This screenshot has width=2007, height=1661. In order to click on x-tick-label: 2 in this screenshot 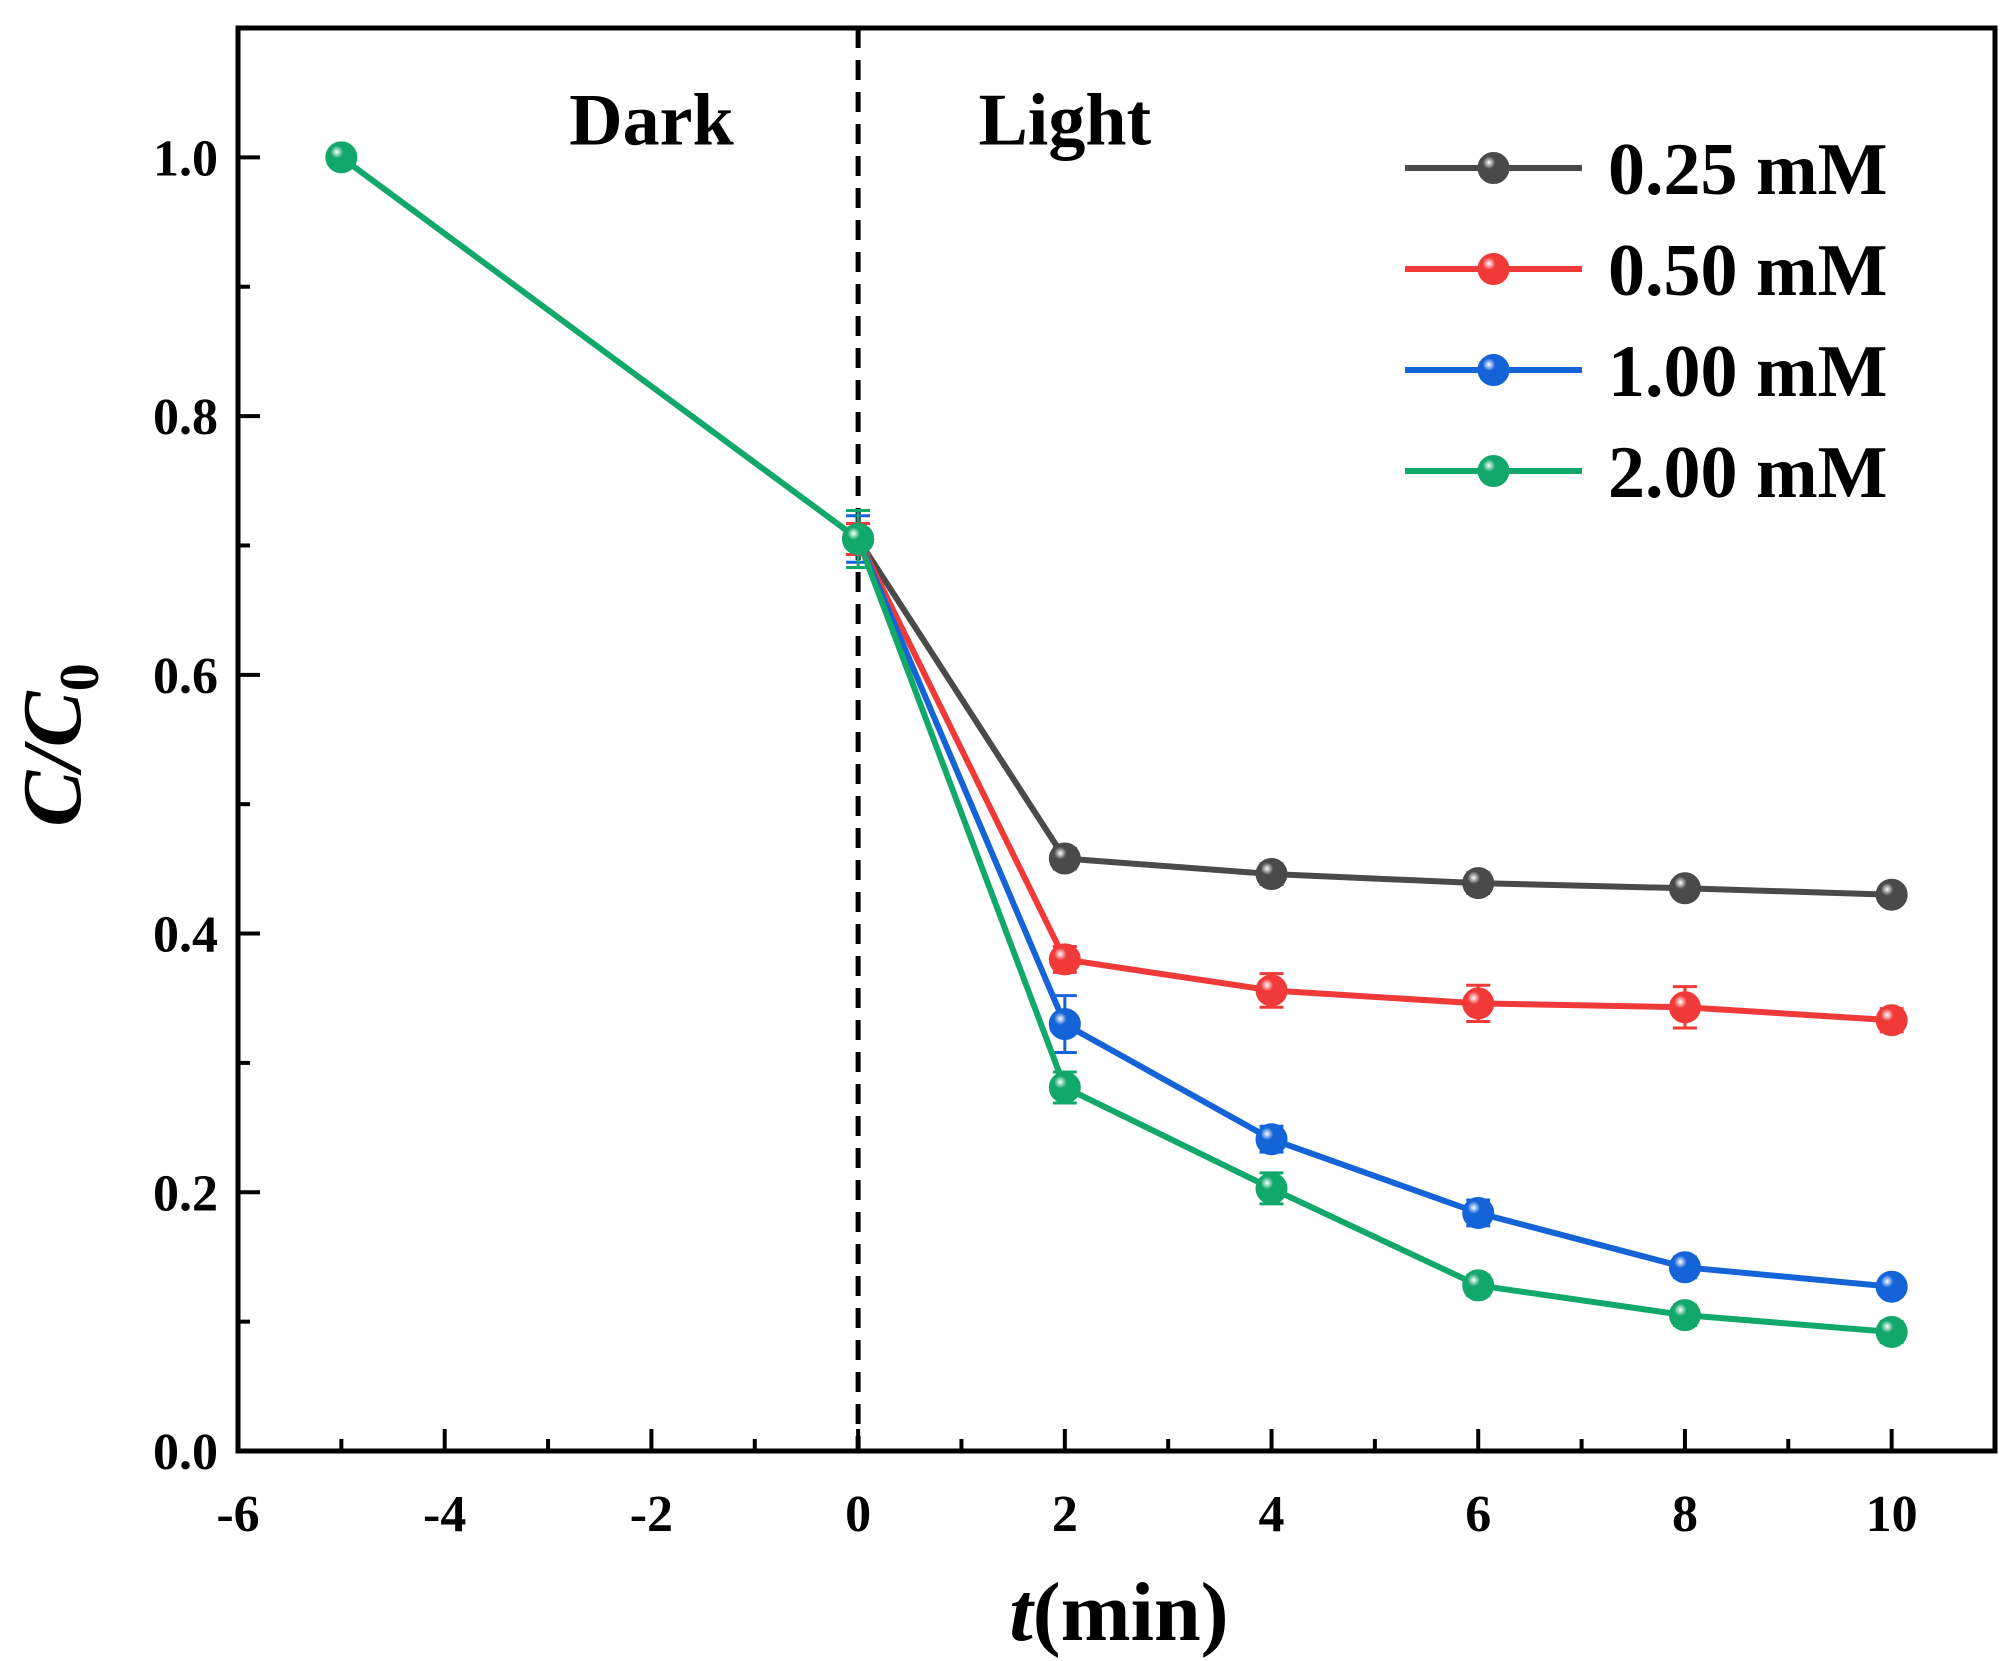, I will do `click(1065, 1514)`.